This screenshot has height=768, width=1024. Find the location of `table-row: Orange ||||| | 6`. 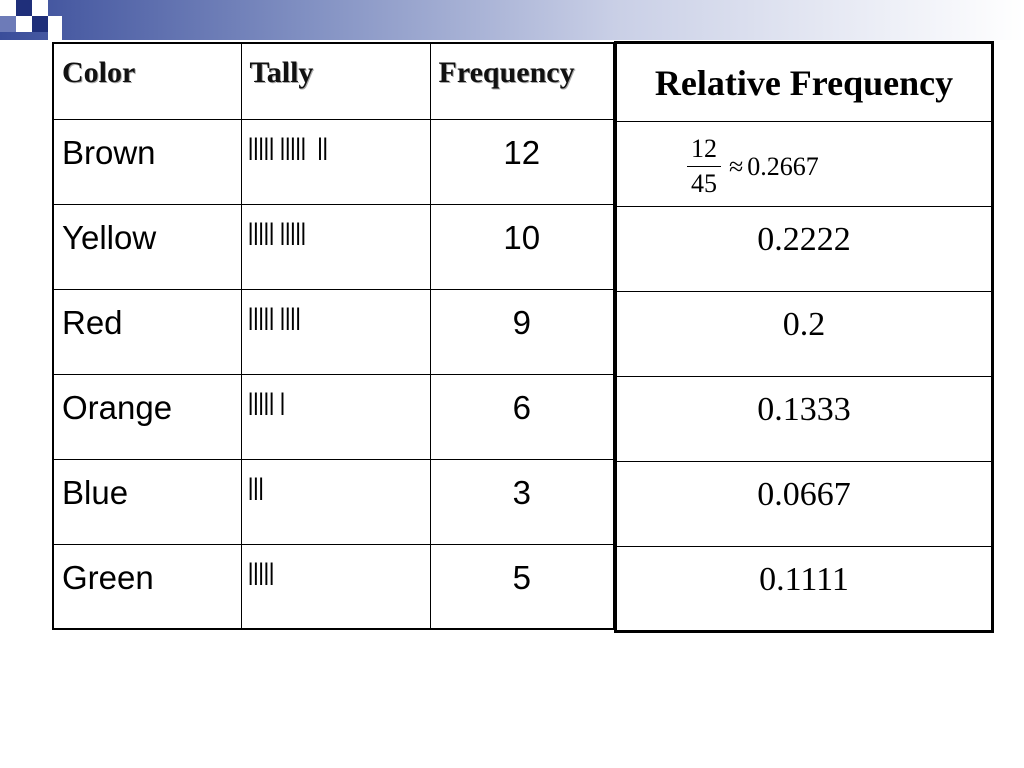

table-row: Orange ||||| | 6 is located at coordinates (333, 416).